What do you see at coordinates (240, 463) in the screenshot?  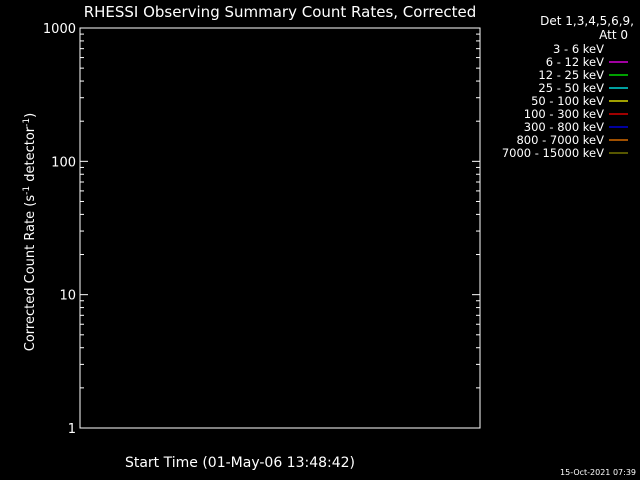 I see `x-axis-label: Start Time (01-May-06 13:48:42)` at bounding box center [240, 463].